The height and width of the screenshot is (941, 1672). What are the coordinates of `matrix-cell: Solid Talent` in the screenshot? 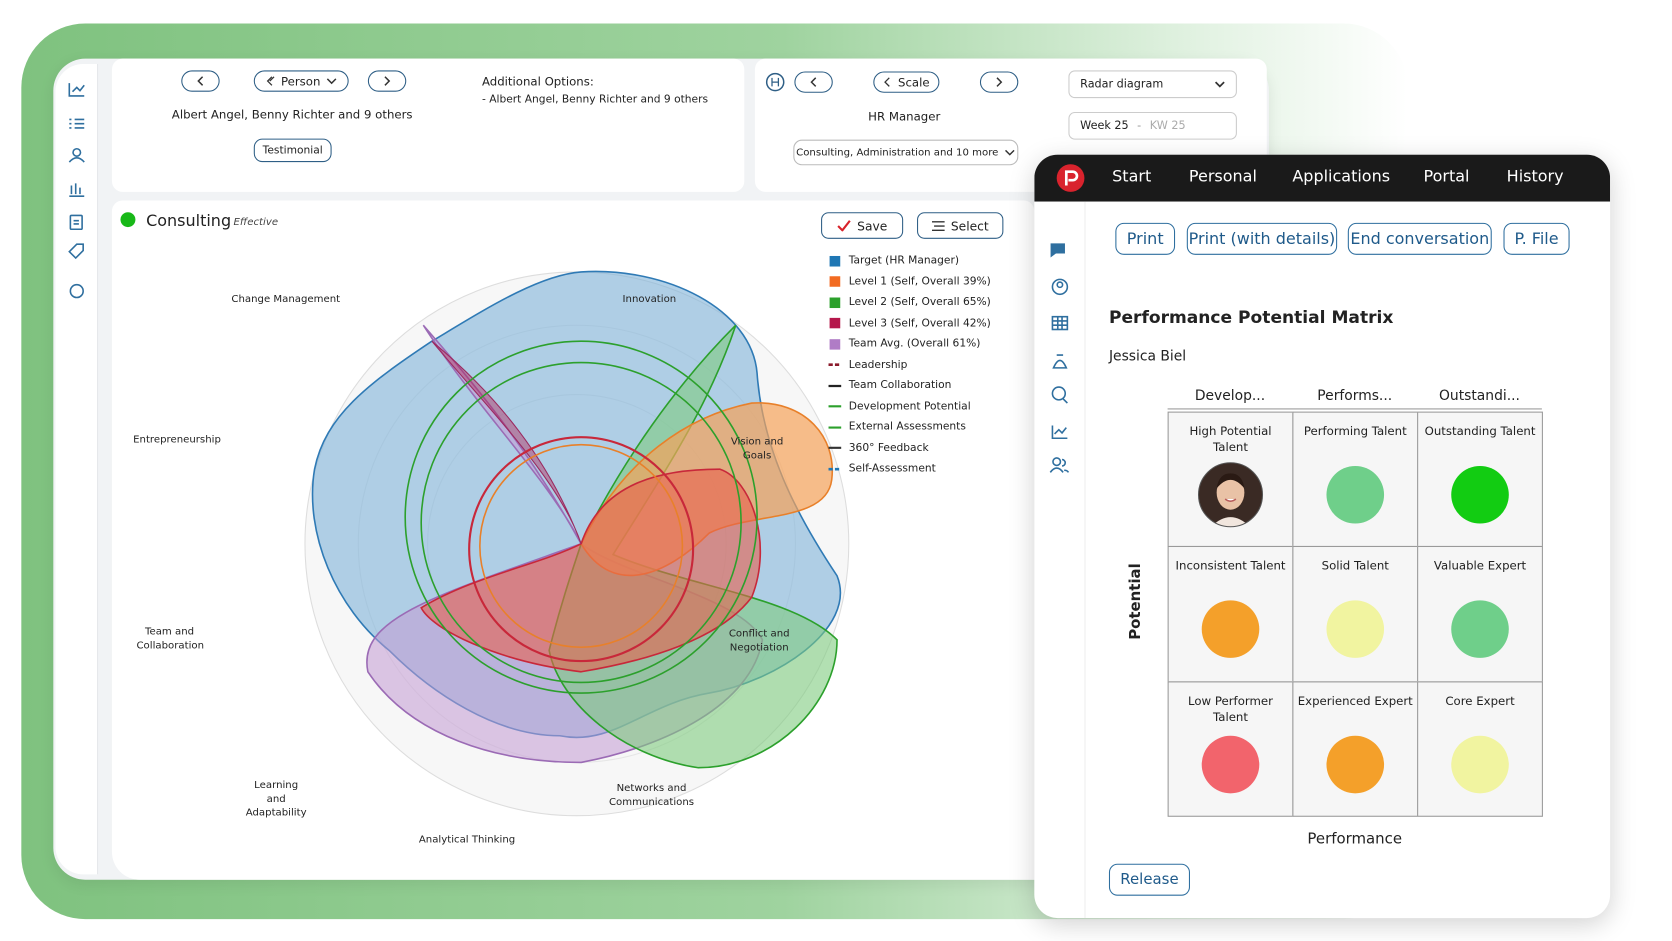 It's located at (1355, 614).